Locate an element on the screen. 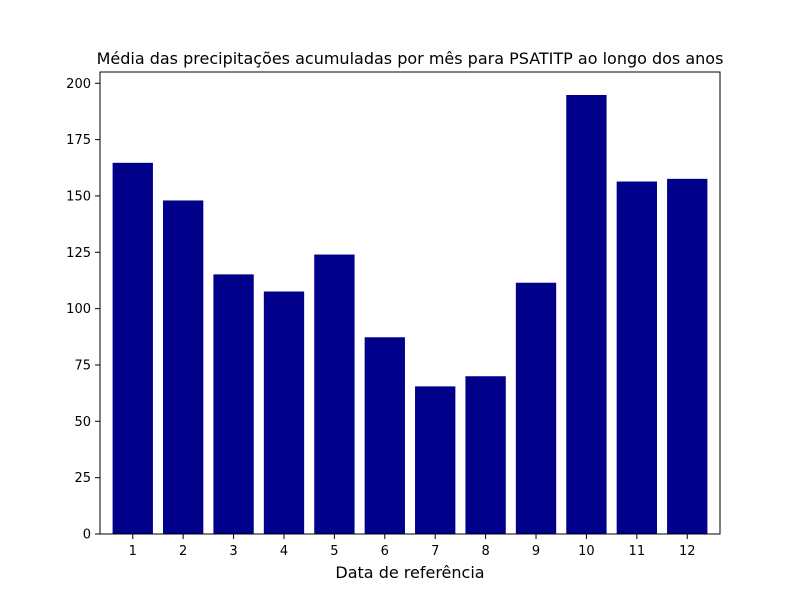 This screenshot has width=800, height=600. y-tick-label: 25 is located at coordinates (82, 478).